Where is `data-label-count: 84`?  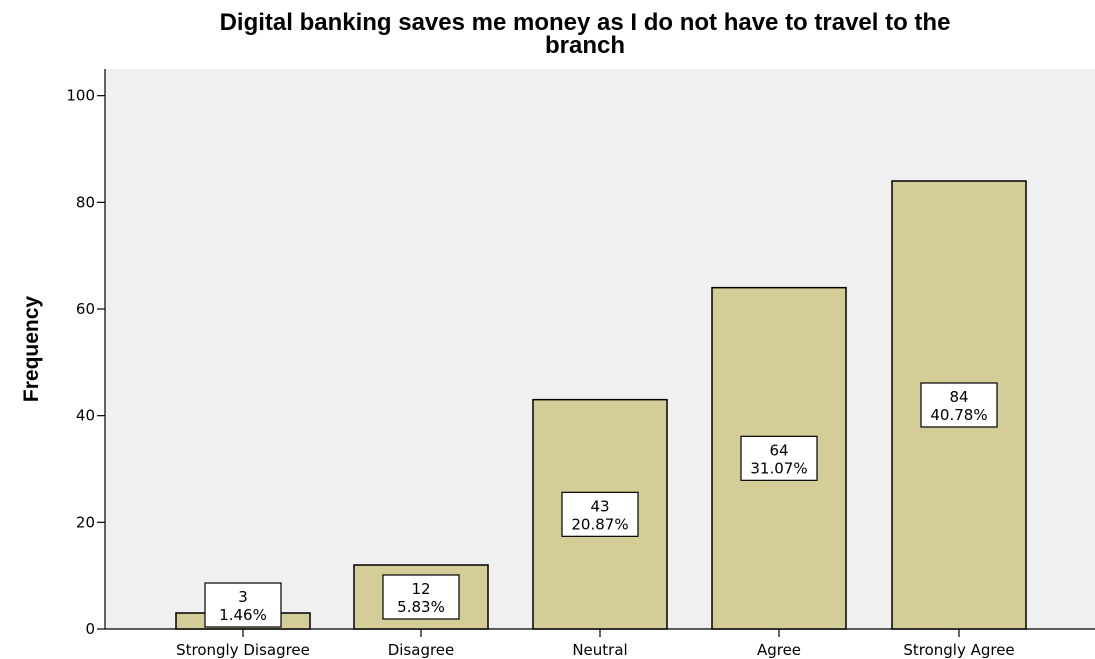 data-label-count: 84 is located at coordinates (958, 397).